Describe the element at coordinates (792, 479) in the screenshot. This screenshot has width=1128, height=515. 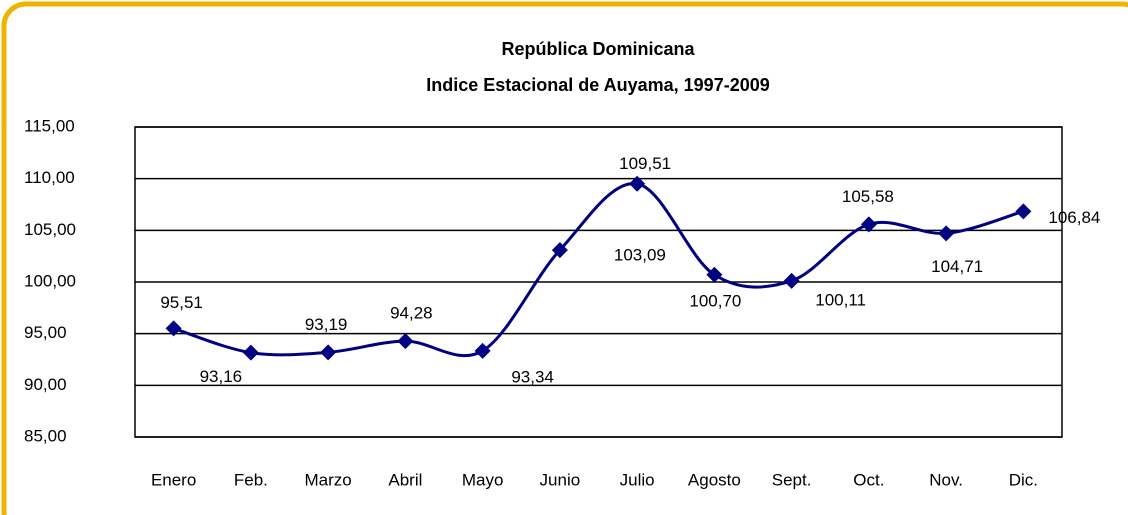
I see `x-tick-label: Sept.` at that location.